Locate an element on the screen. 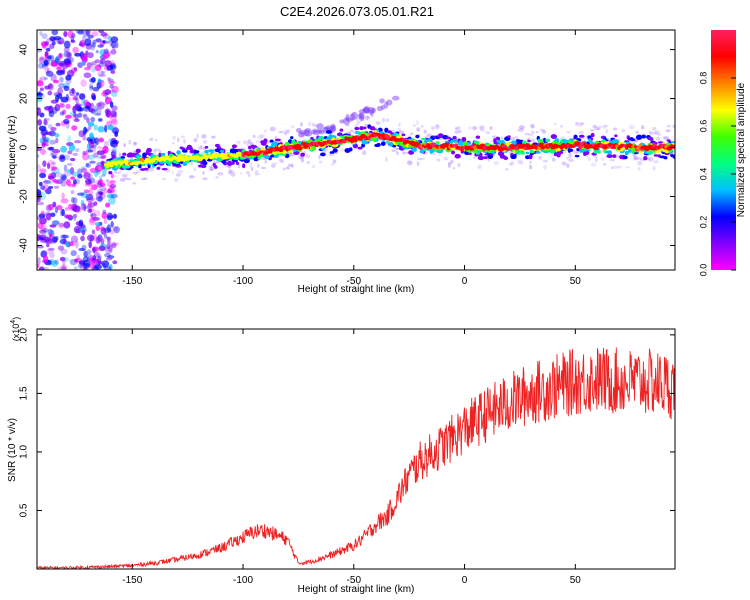  colorbar-axis: 0.0 0.2 0.4 0.6 0.8 is located at coordinates (717, 174).